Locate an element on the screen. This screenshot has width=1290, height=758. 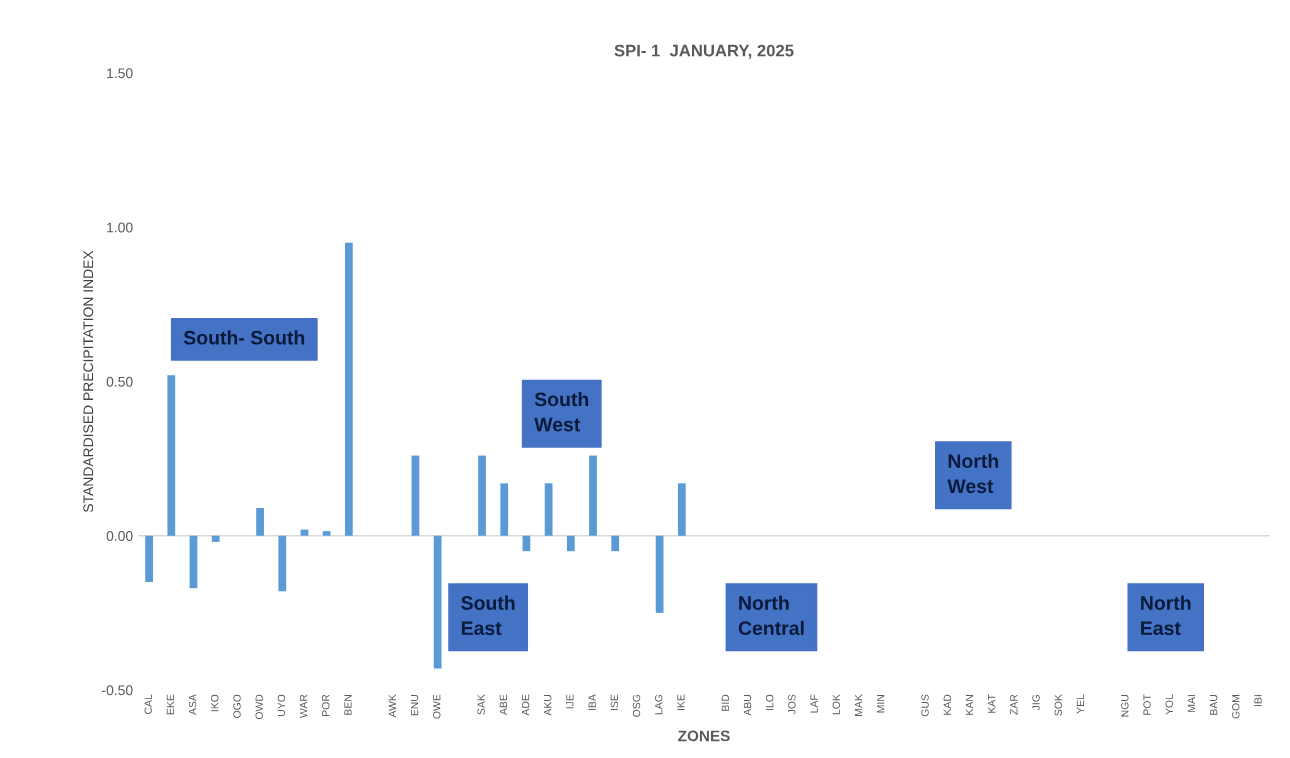
x-tick-label: OWE is located at coordinates (437, 706).